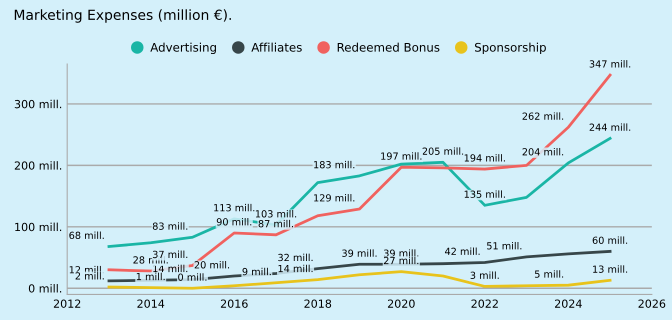  What do you see at coordinates (234, 208) in the screenshot?
I see `data-label: 113 mill.` at bounding box center [234, 208].